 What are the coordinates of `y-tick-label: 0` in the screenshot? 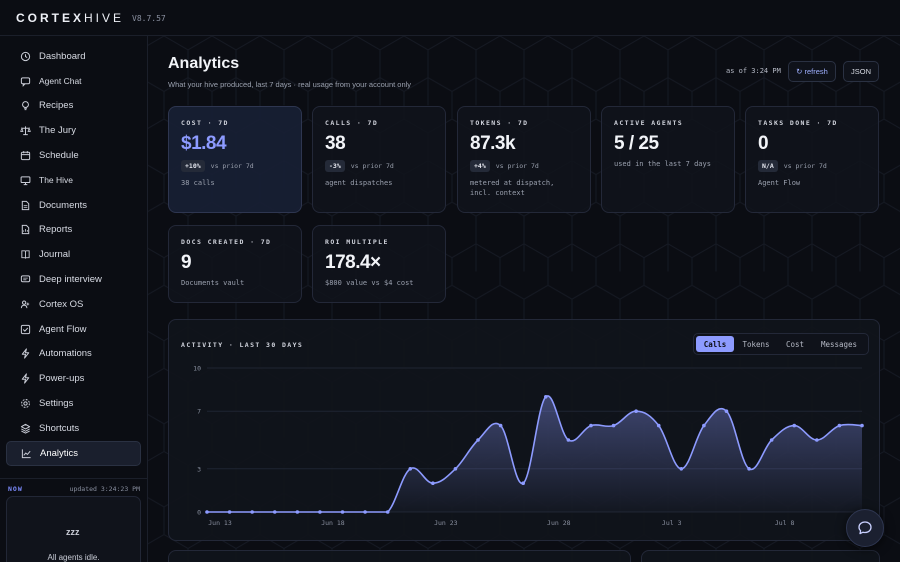 It's located at (199, 513).